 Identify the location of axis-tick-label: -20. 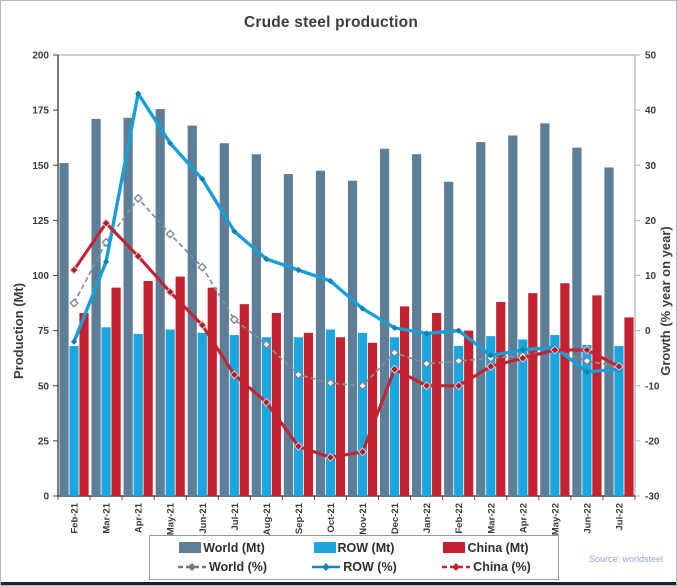
(652, 441).